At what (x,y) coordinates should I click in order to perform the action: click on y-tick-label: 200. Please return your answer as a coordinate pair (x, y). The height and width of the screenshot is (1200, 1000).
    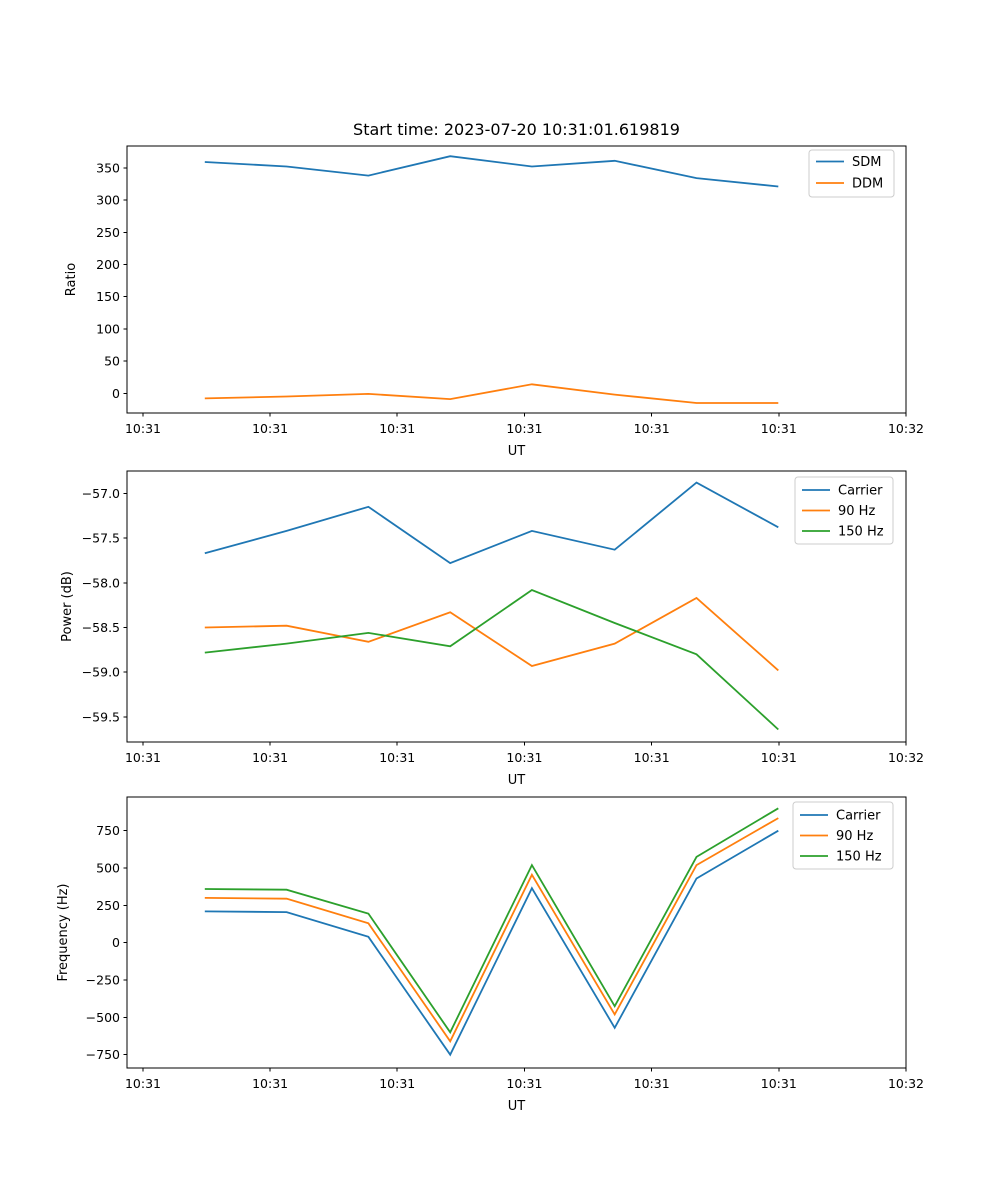
    Looking at the image, I should click on (108, 264).